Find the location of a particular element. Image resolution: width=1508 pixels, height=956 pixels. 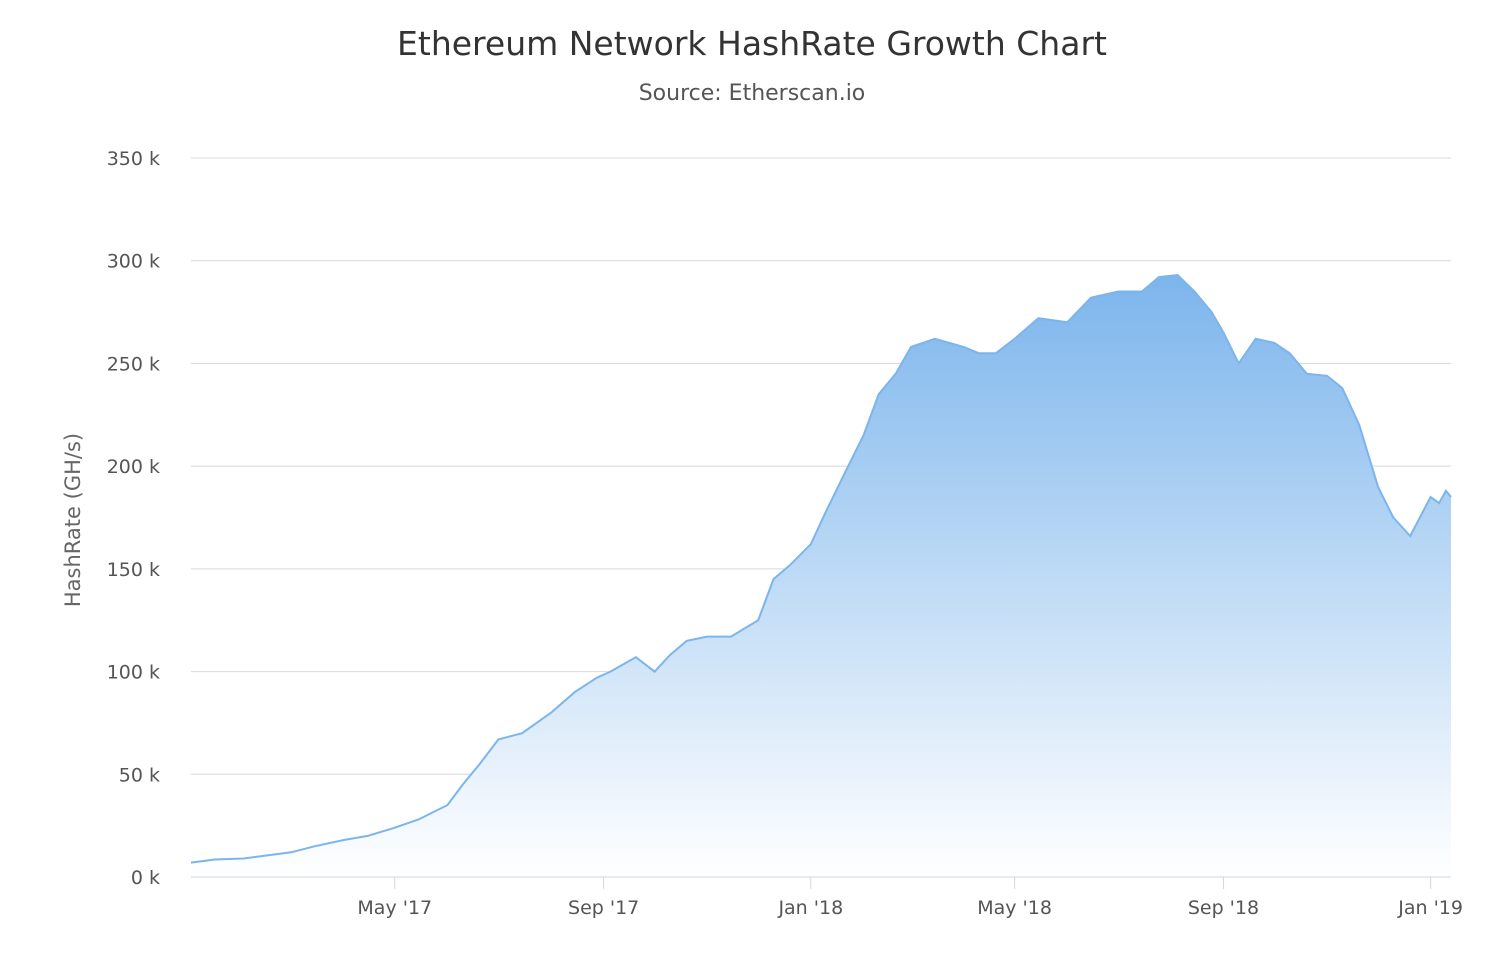

y-axis-ticks: 0 k 50 k 100 k 150 k 200 k 250 k 300 k 350 k is located at coordinates (133, 518).